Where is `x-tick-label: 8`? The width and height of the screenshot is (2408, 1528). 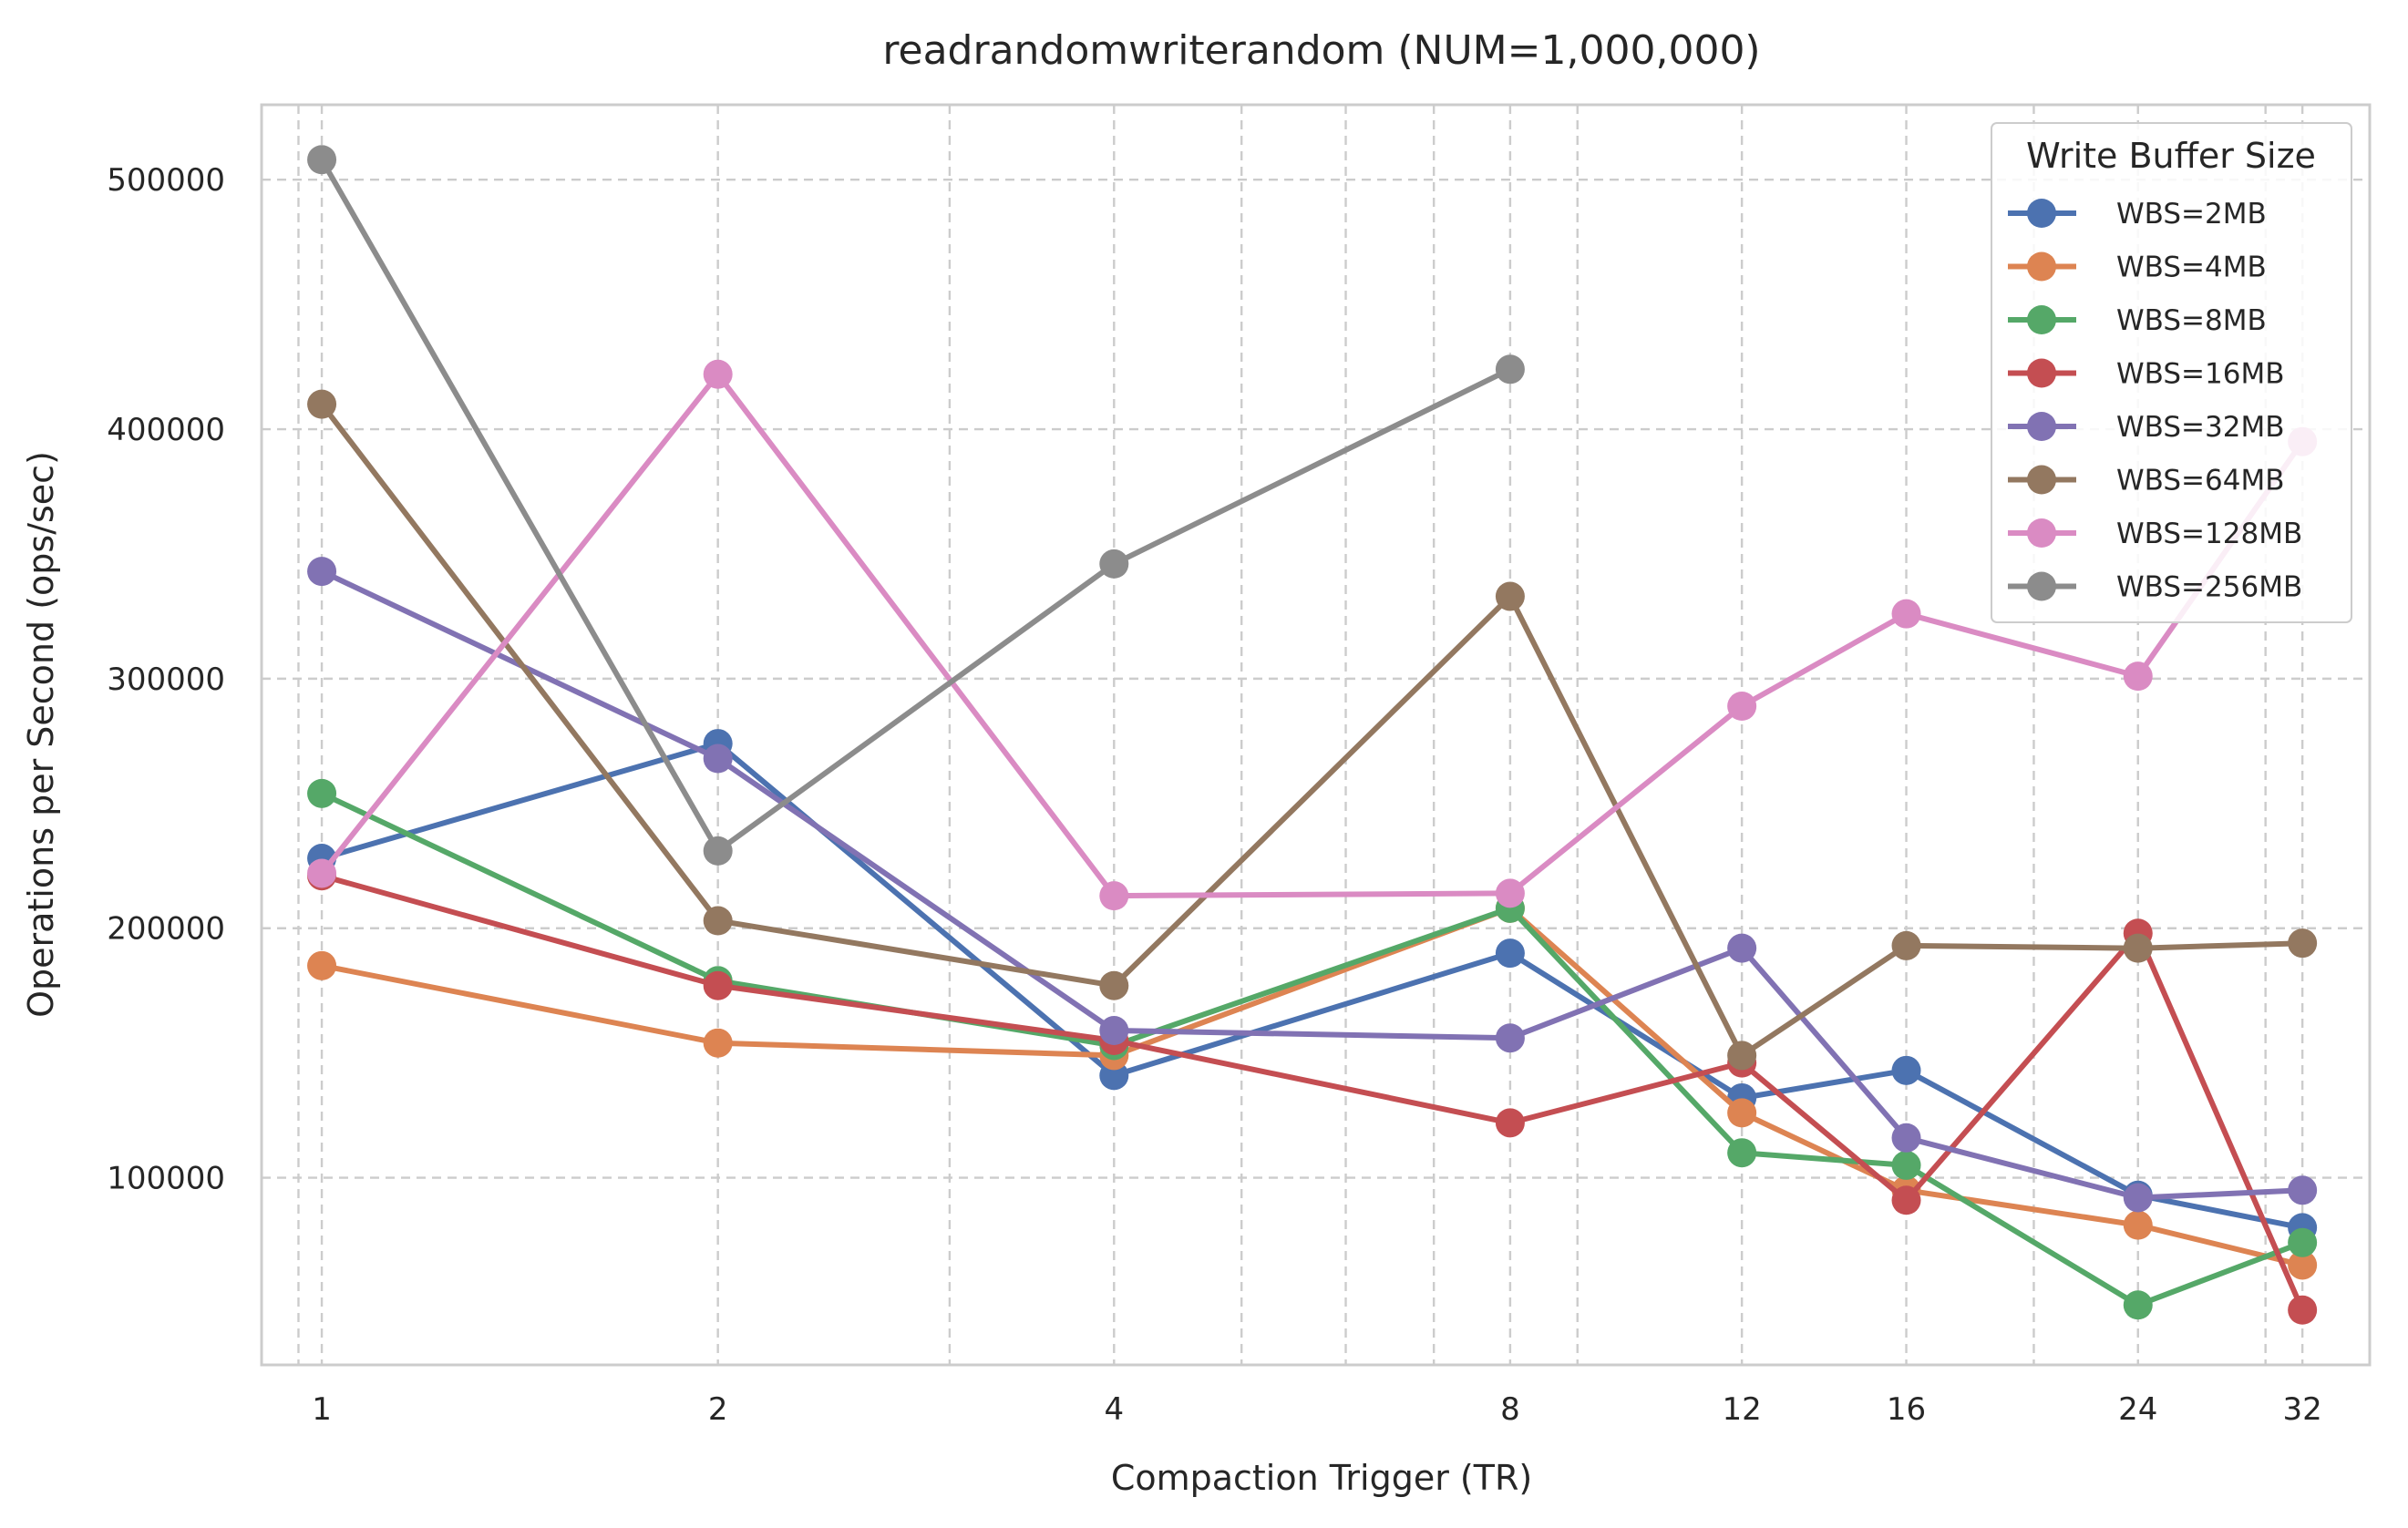
x-tick-label: 8 is located at coordinates (1510, 1410).